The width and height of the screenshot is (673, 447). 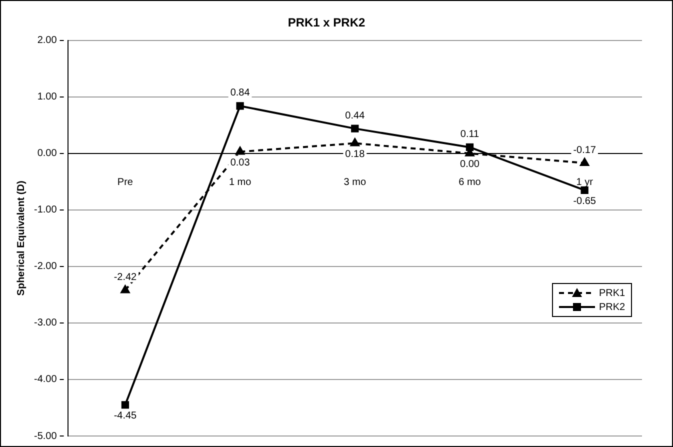 What do you see at coordinates (240, 182) in the screenshot?
I see `x-tick-label: 1 mo` at bounding box center [240, 182].